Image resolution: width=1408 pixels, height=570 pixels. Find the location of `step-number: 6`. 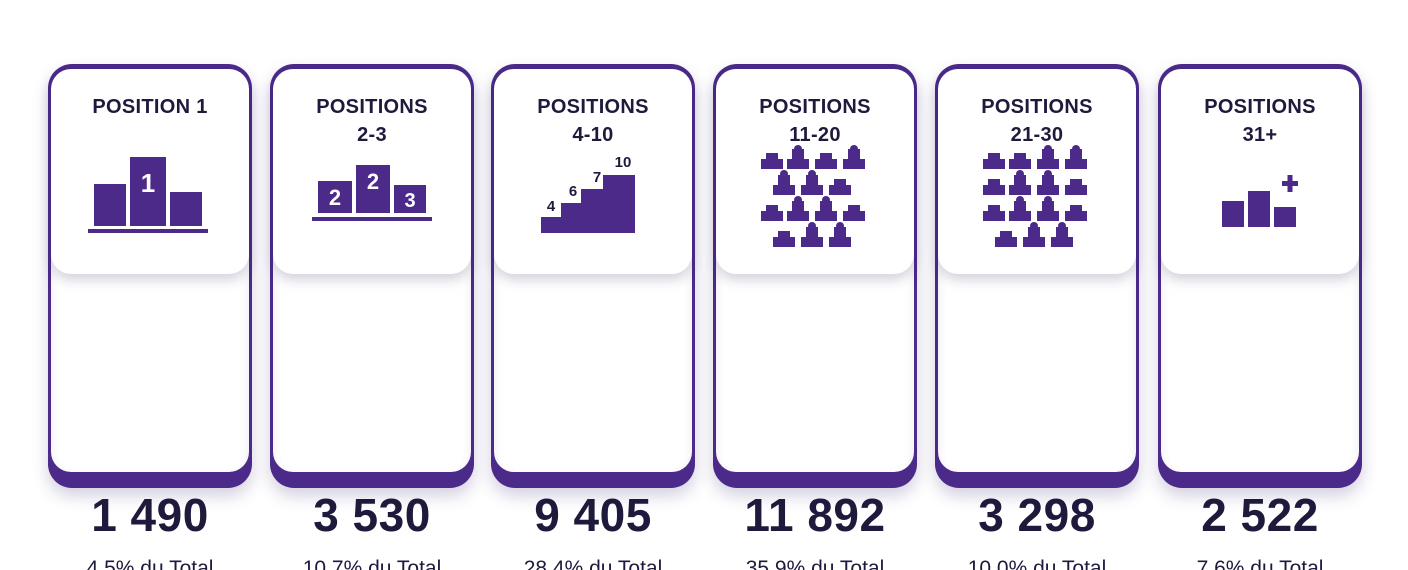

step-number: 6 is located at coordinates (573, 191).